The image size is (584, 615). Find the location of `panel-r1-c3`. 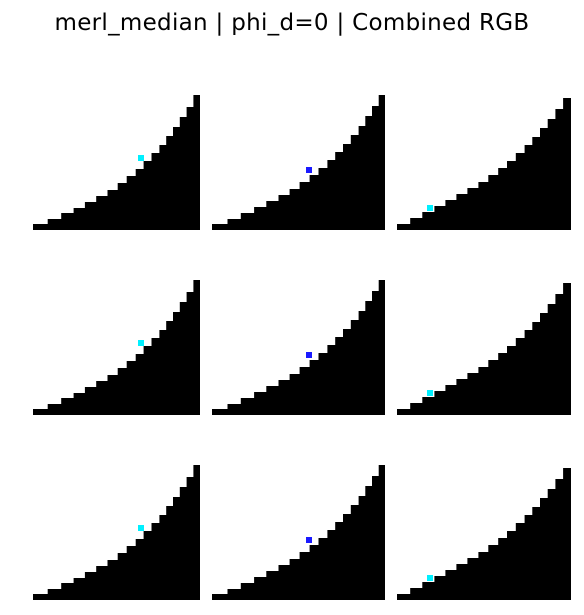

panel-r1-c3 is located at coordinates (484, 164).